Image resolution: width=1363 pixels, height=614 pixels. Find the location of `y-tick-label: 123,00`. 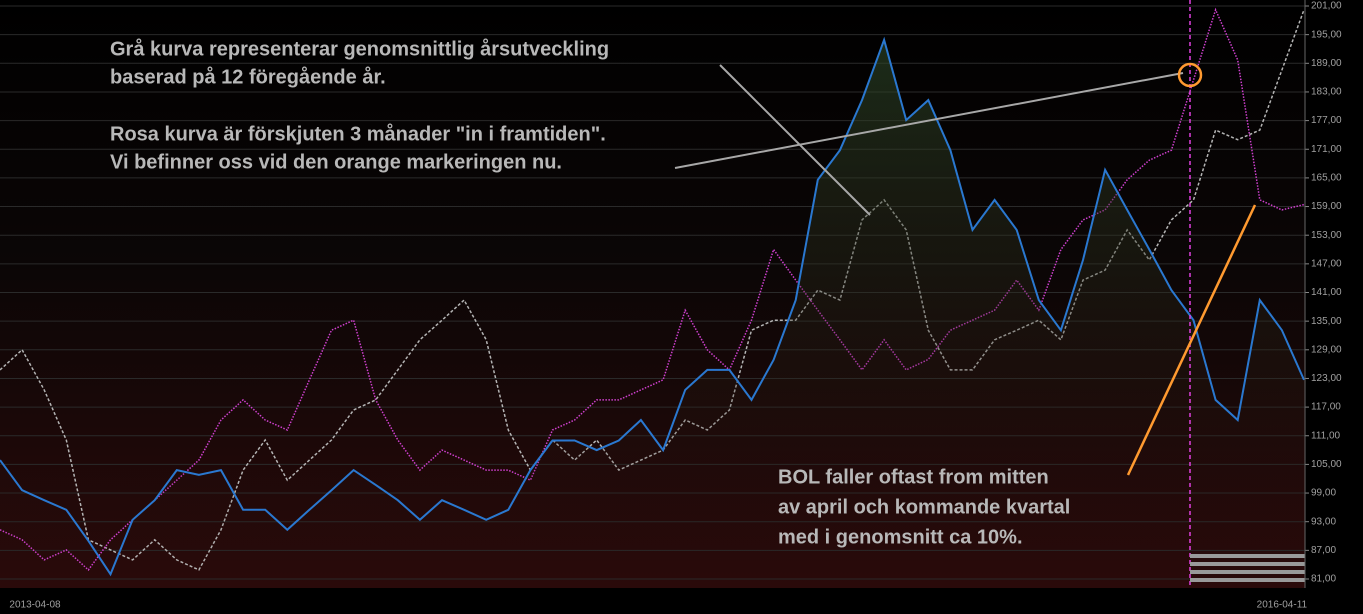

y-tick-label: 123,00 is located at coordinates (1326, 378).